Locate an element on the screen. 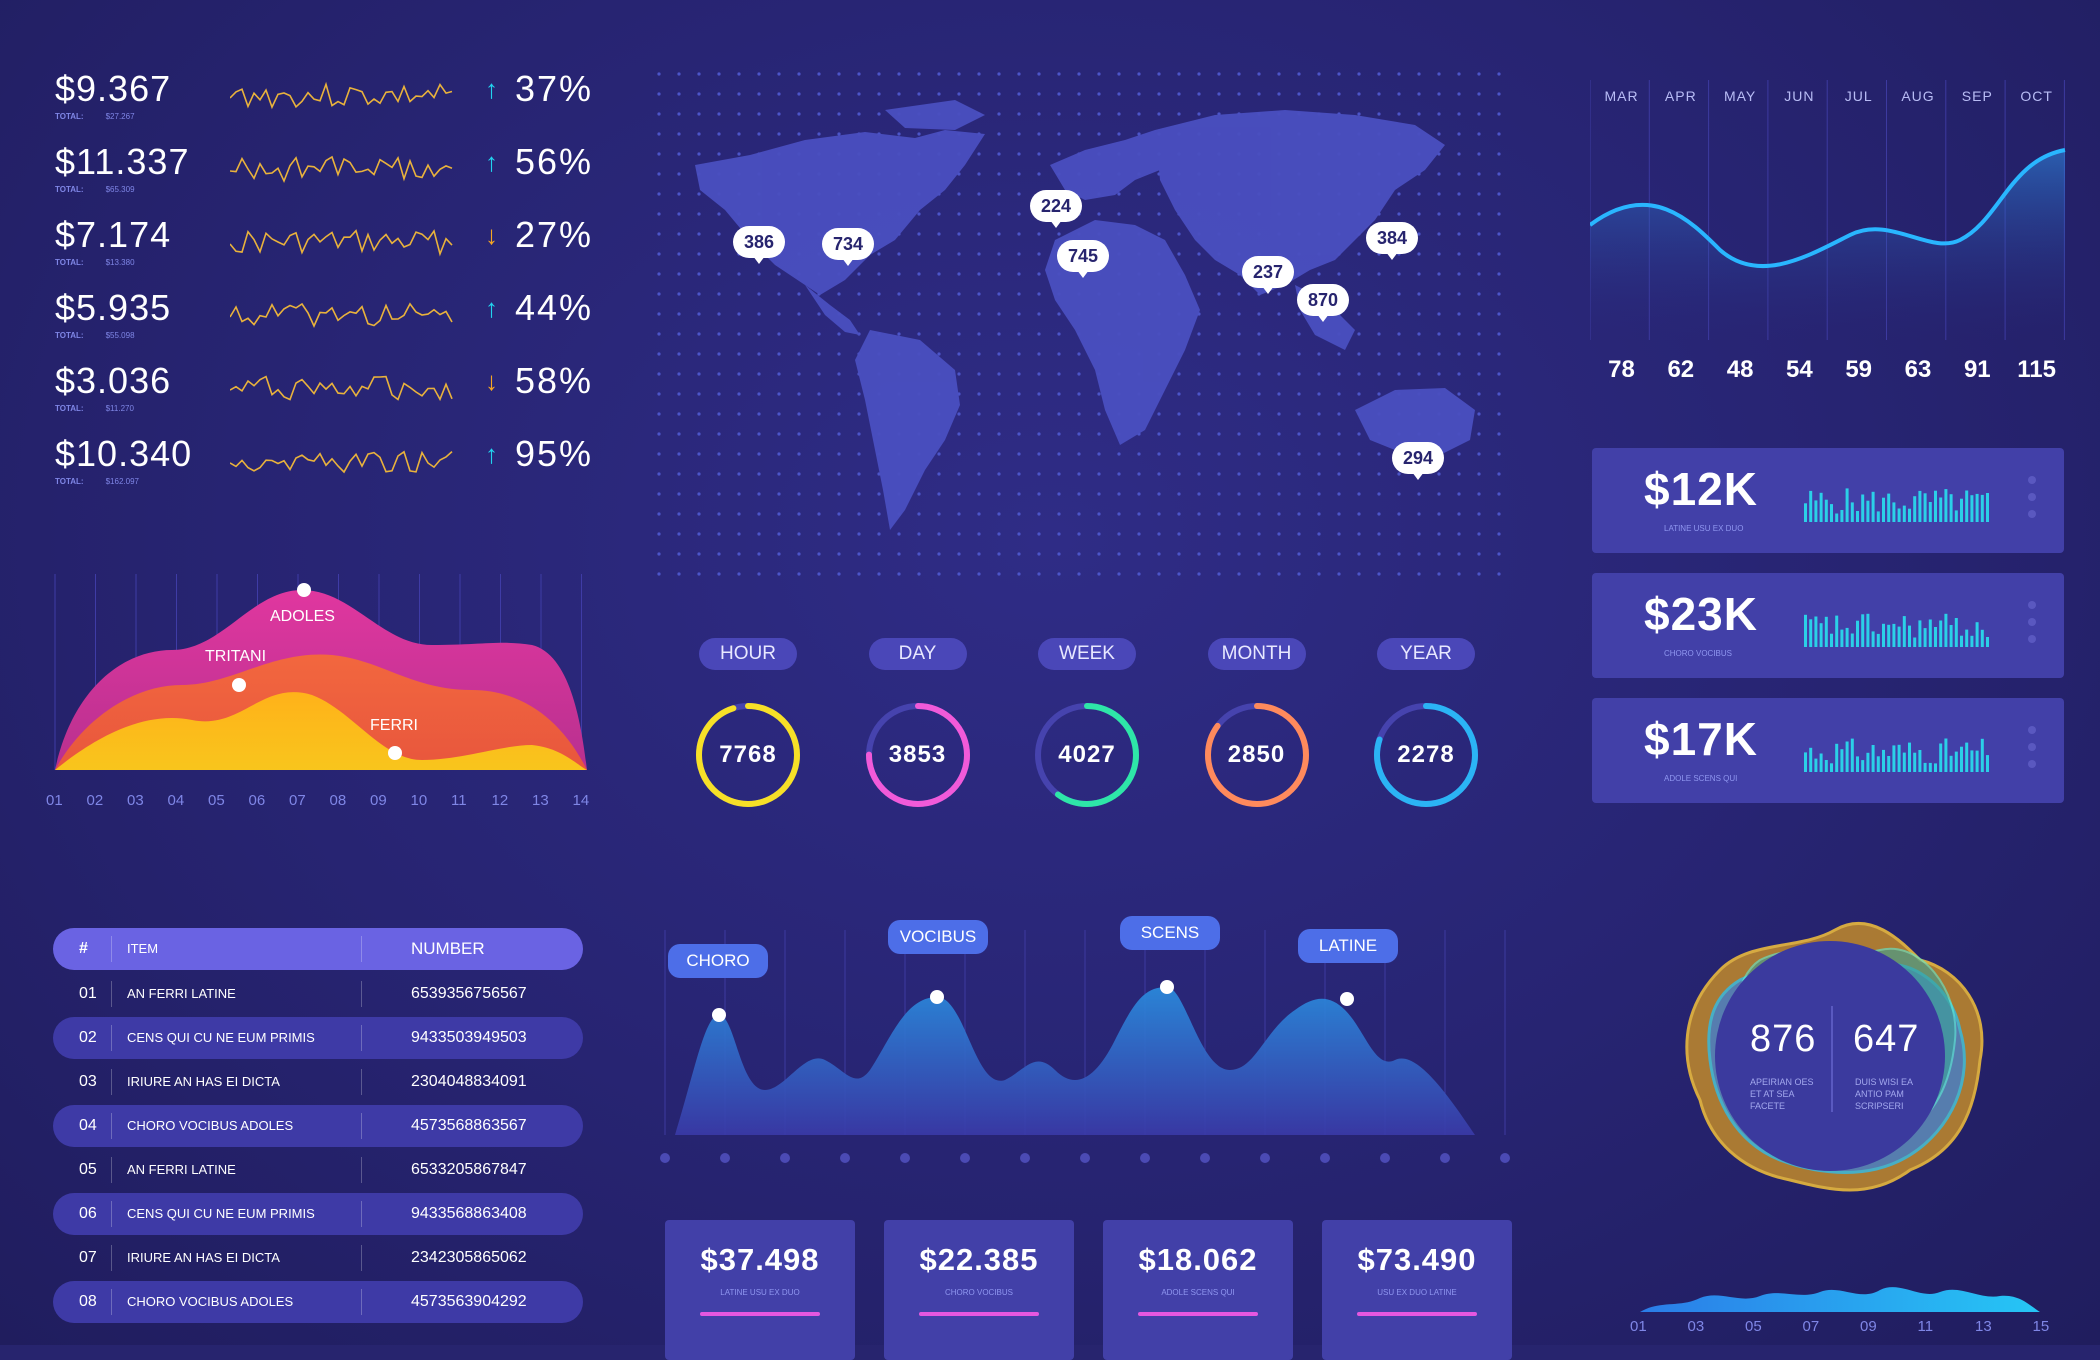 This screenshot has width=2100, height=1360. stat-amount: $7.174 is located at coordinates (113, 234).